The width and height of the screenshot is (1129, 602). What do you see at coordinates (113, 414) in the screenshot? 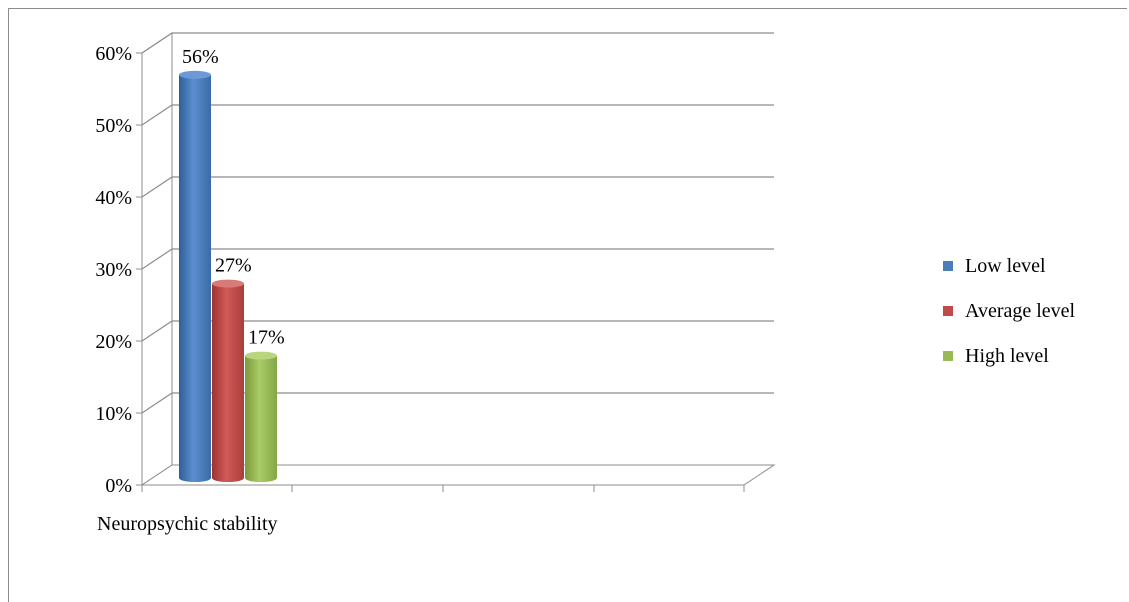
I see `y-tick-label: 10%` at bounding box center [113, 414].